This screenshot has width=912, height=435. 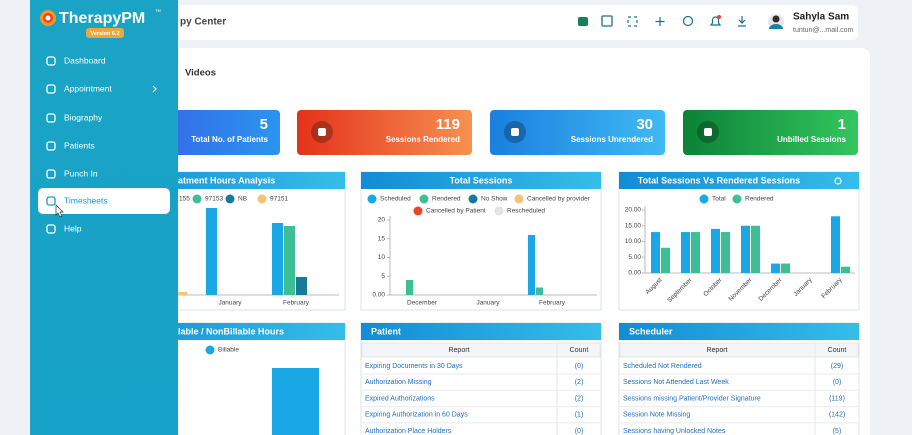 What do you see at coordinates (674, 431) in the screenshot?
I see `report-link: Sessions having Unlocked Notes` at bounding box center [674, 431].